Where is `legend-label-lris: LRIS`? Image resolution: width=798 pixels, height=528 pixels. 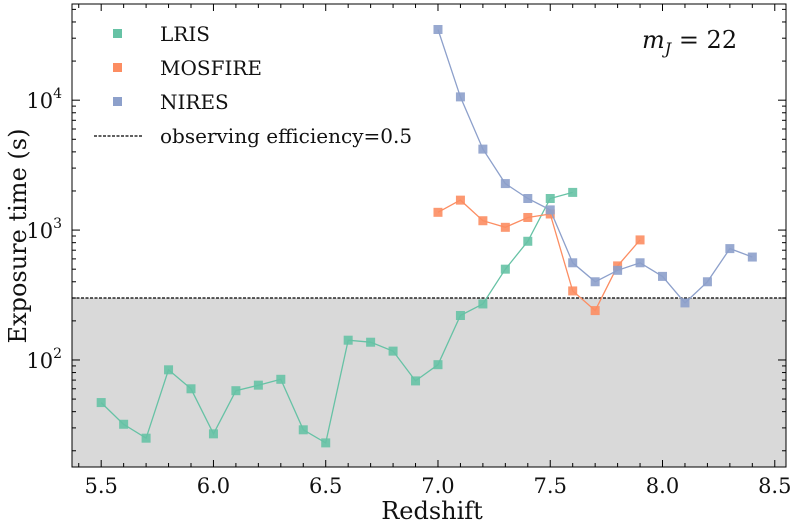
legend-label-lris: LRIS is located at coordinates (185, 34).